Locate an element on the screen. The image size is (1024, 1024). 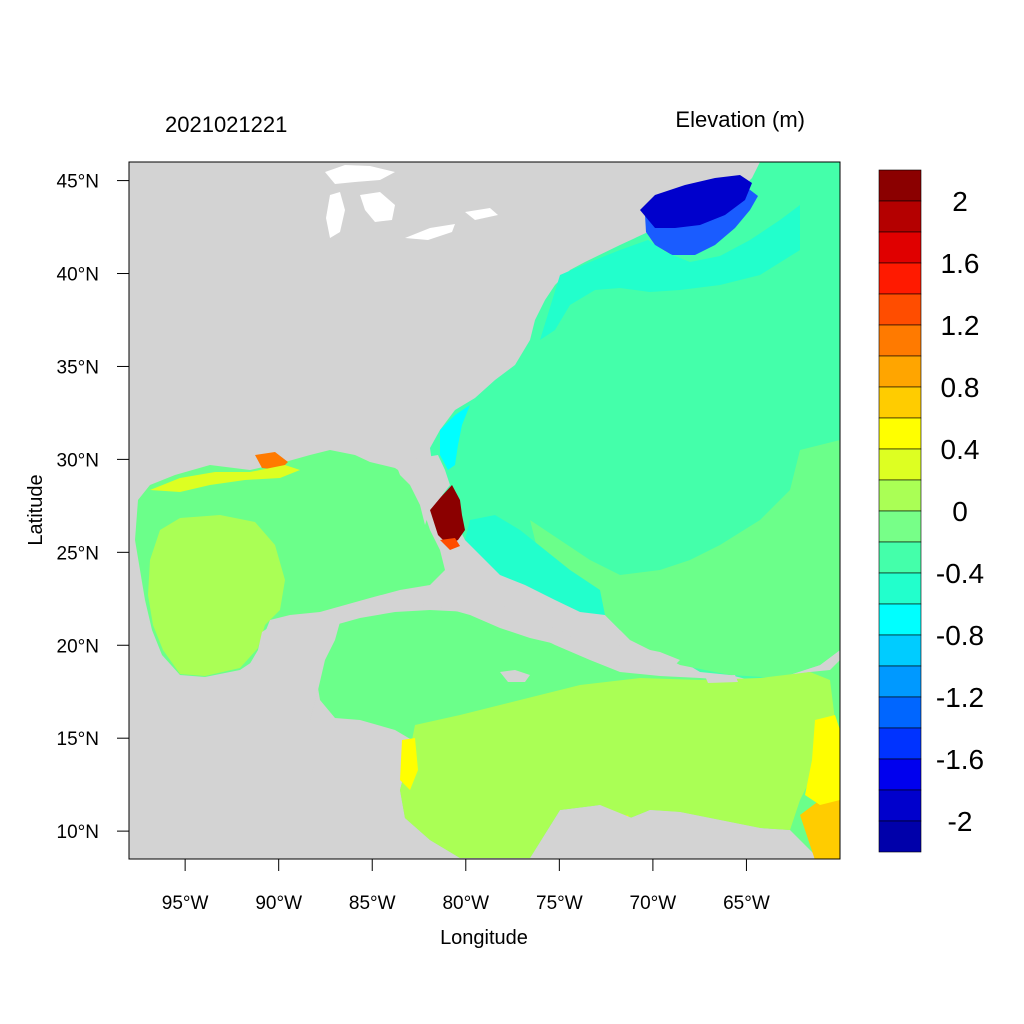
lake-huron is located at coordinates (377, 207).